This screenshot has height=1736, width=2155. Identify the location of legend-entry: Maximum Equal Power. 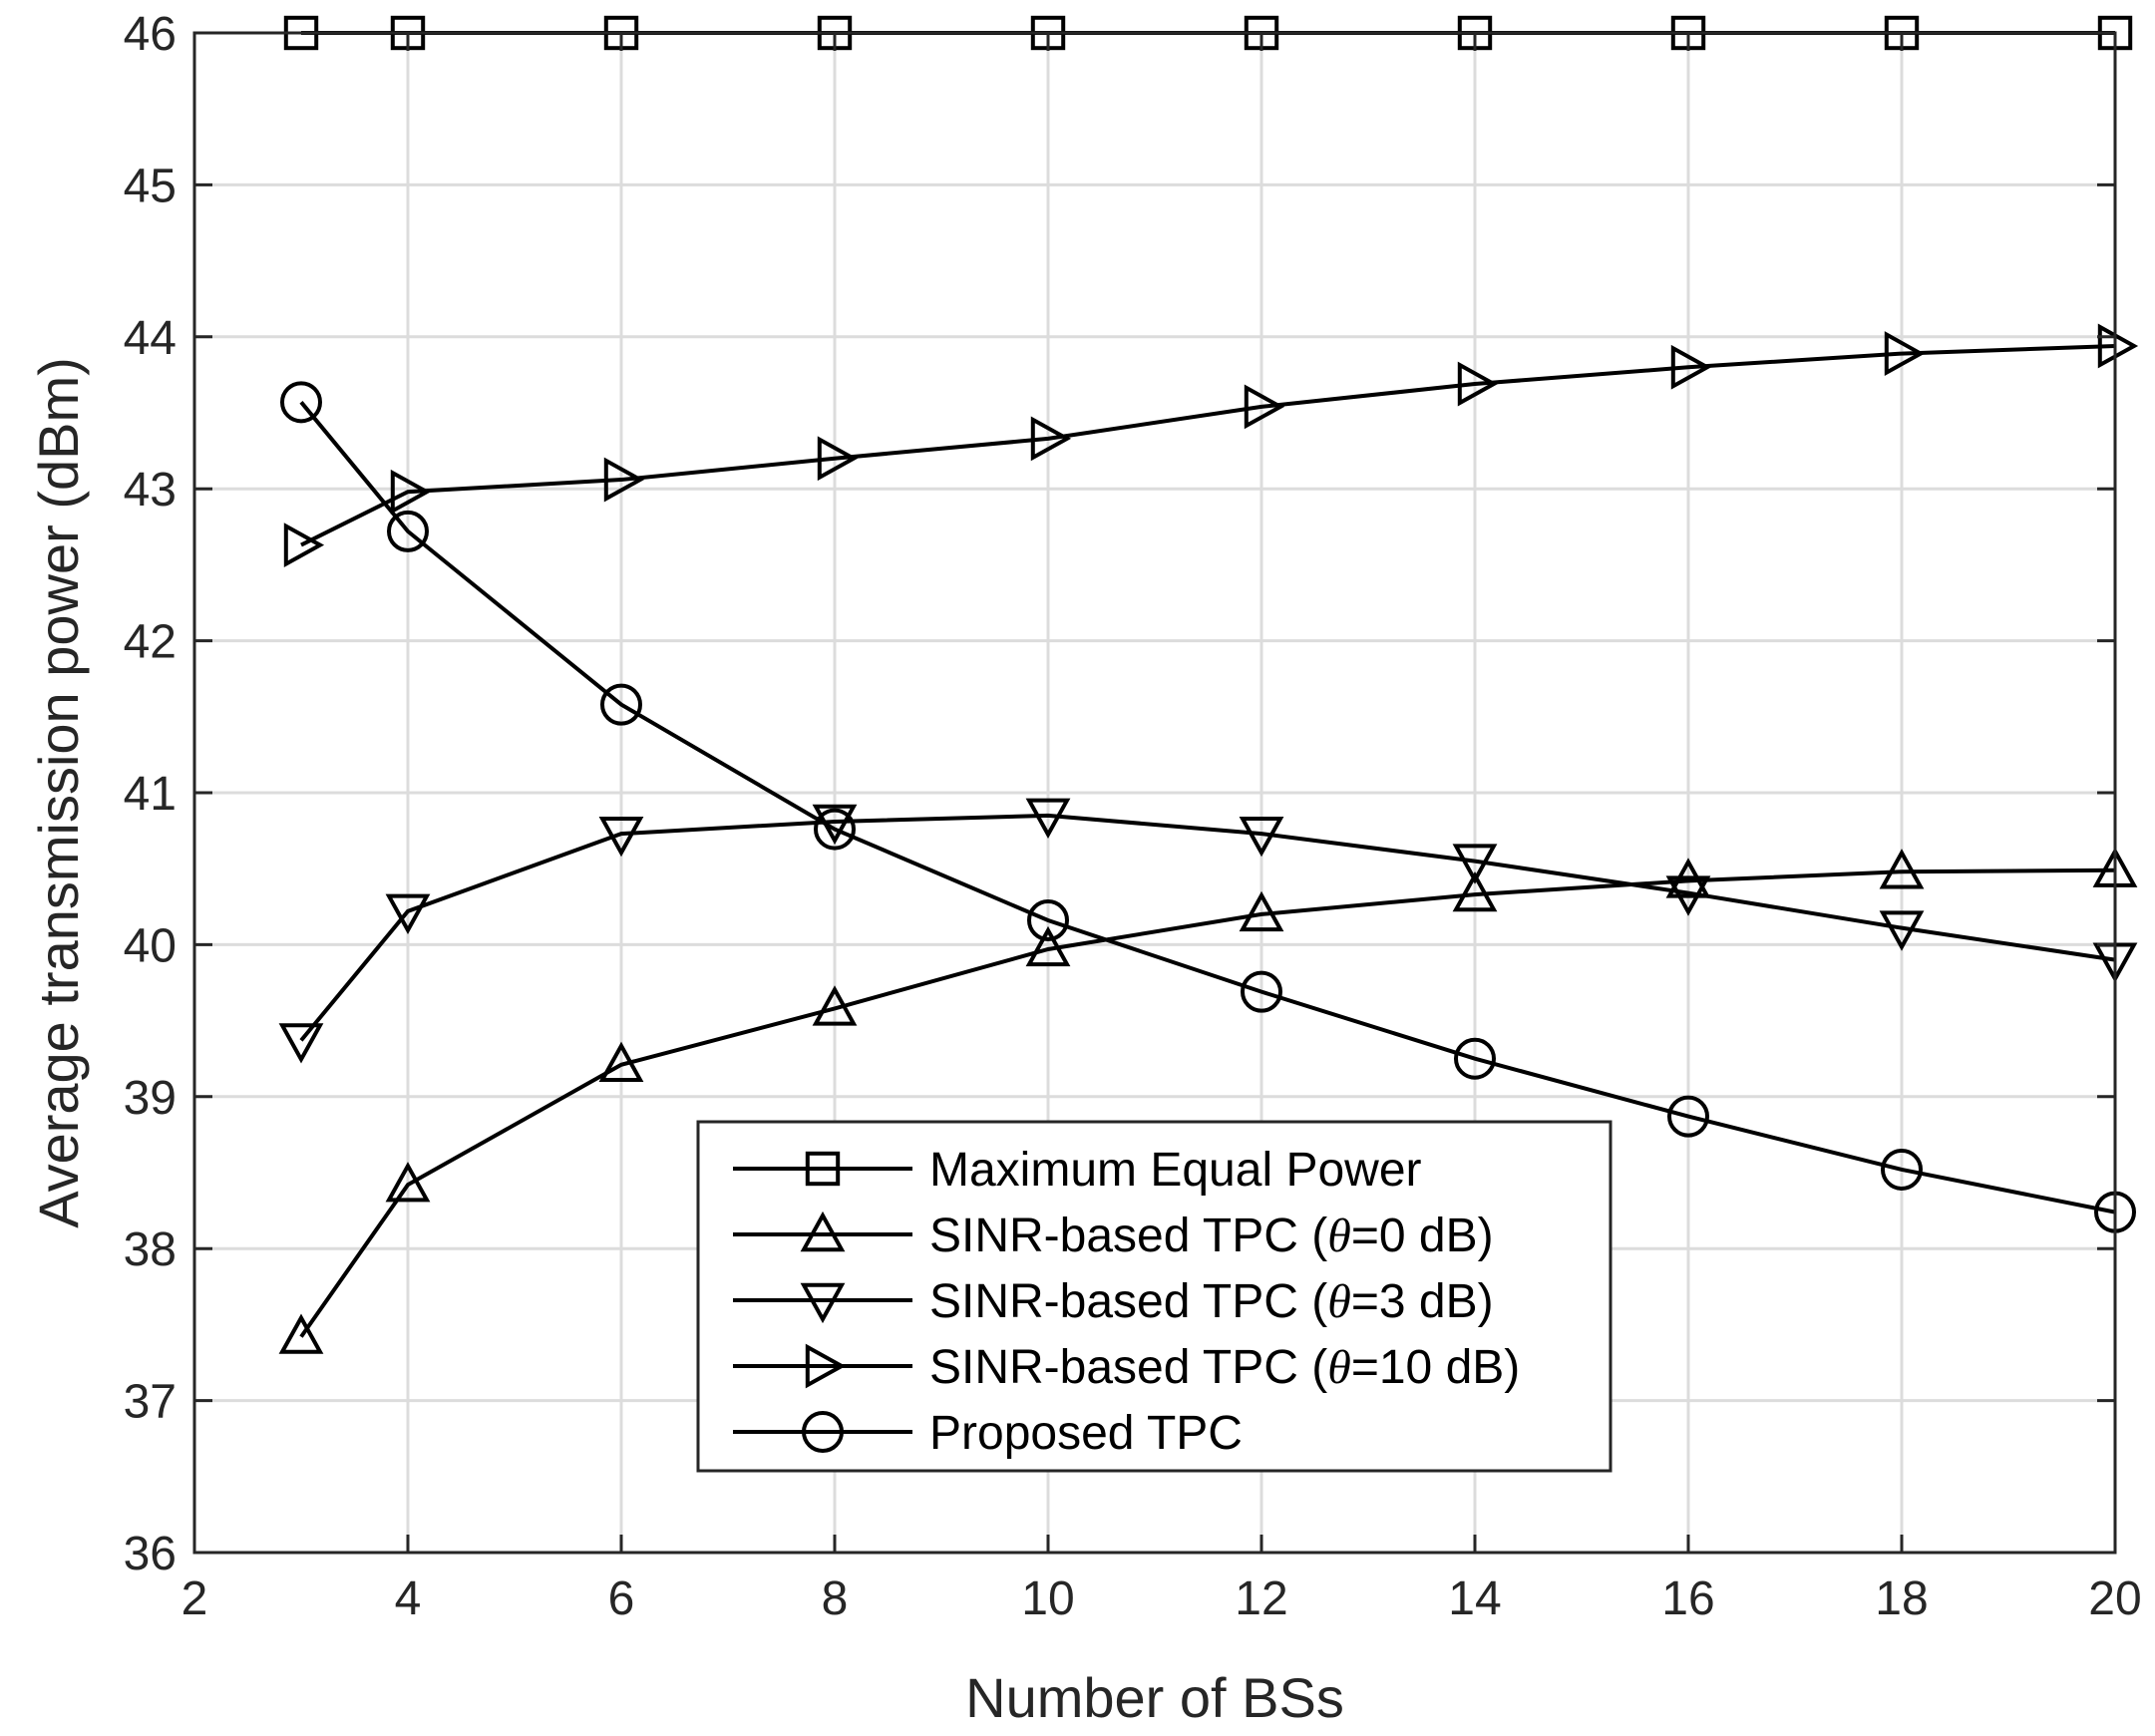
(1077, 1170).